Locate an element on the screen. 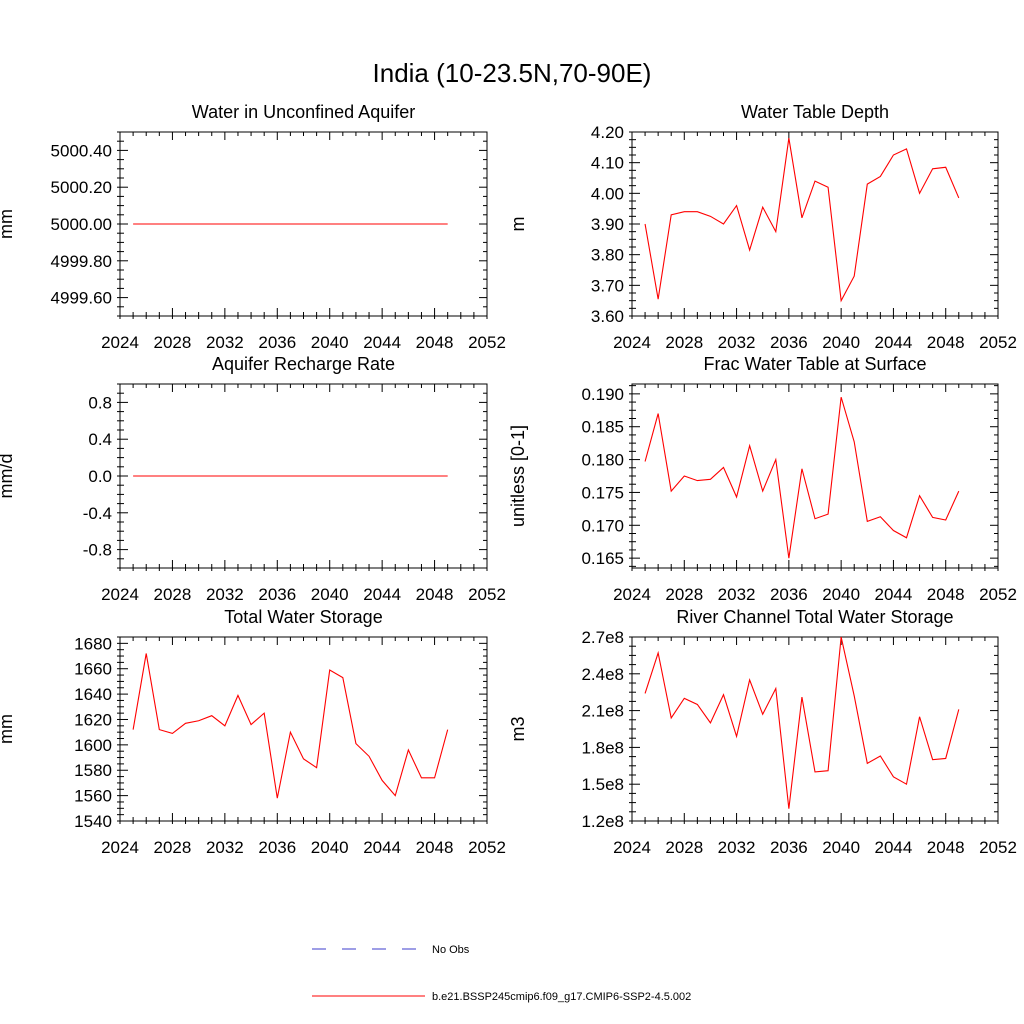 Image resolution: width=1024 pixels, height=1024 pixels. y-tick-label: 5000.20 is located at coordinates (81, 187).